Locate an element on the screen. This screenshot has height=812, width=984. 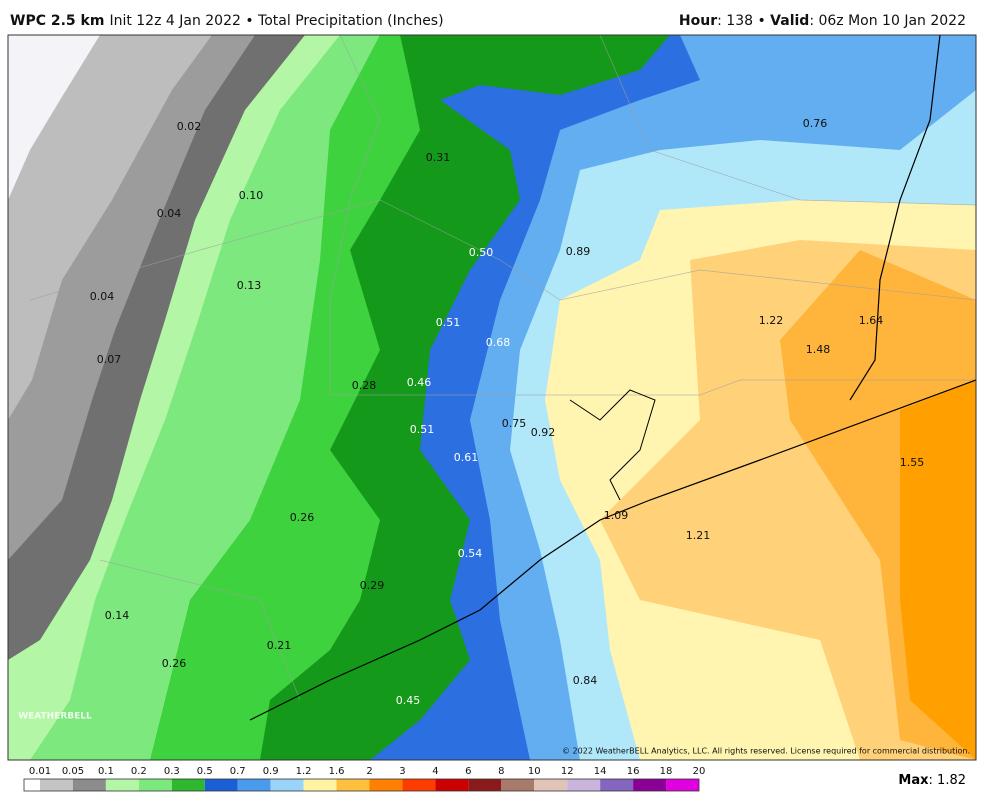
colorbar-tick-label: 16 is located at coordinates (633, 771).